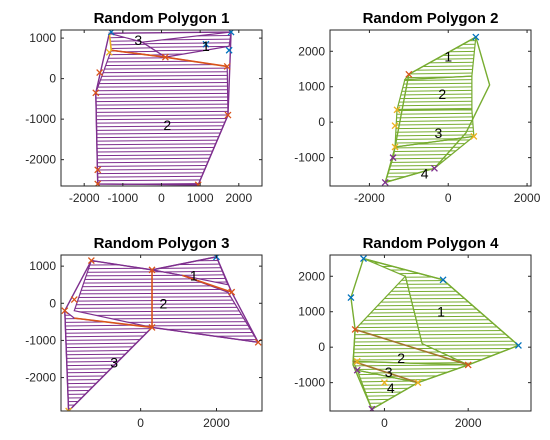 This screenshot has height=440, width=550. What do you see at coordinates (431, 18) in the screenshot?
I see `chart-title: Random Polygon 2` at bounding box center [431, 18].